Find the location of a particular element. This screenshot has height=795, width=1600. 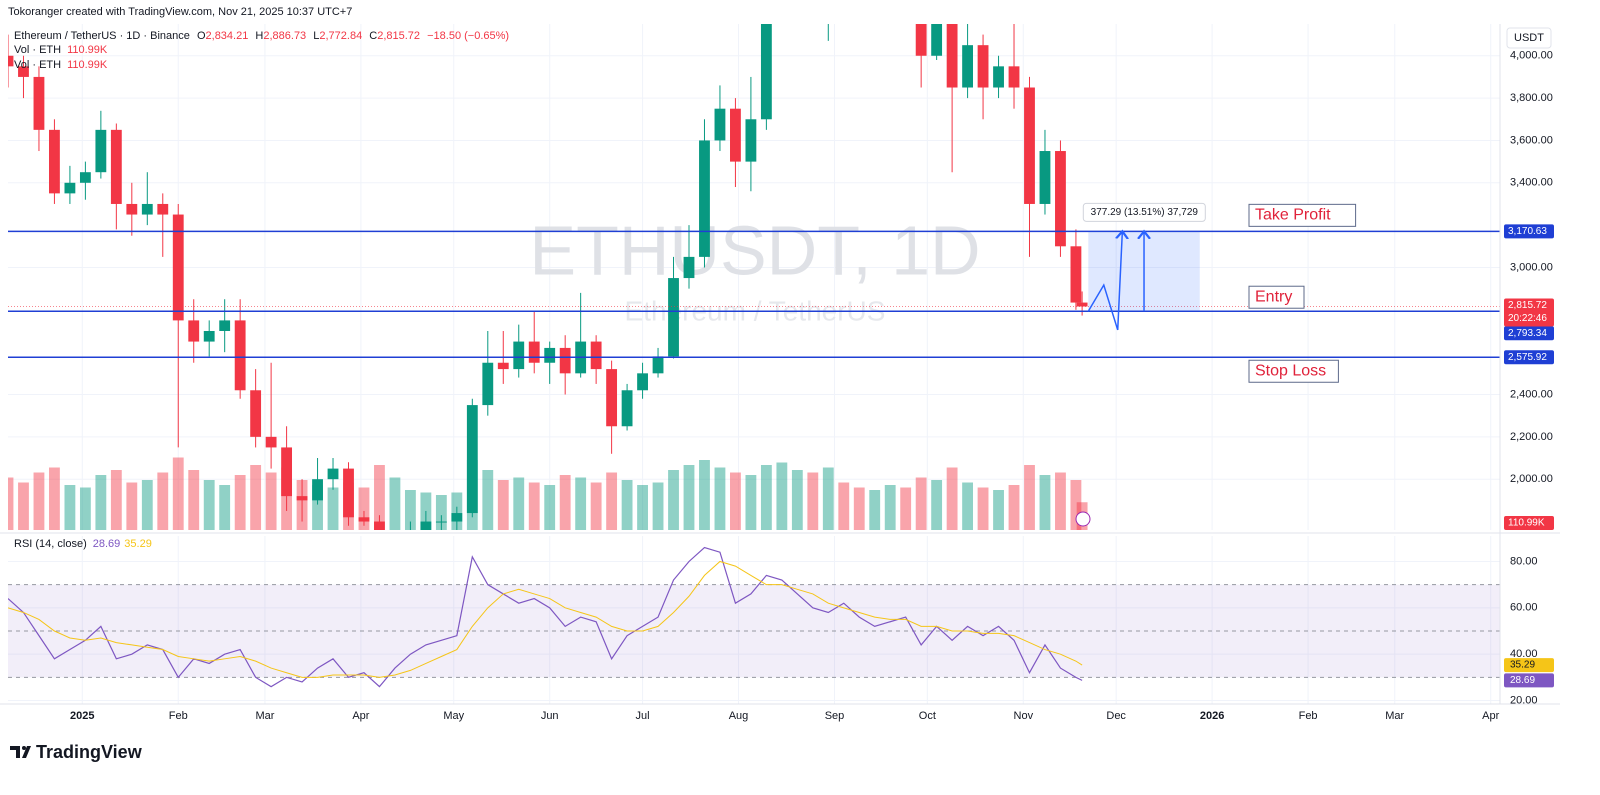

watermark: ETHUSDT, 1D is located at coordinates (754, 250).